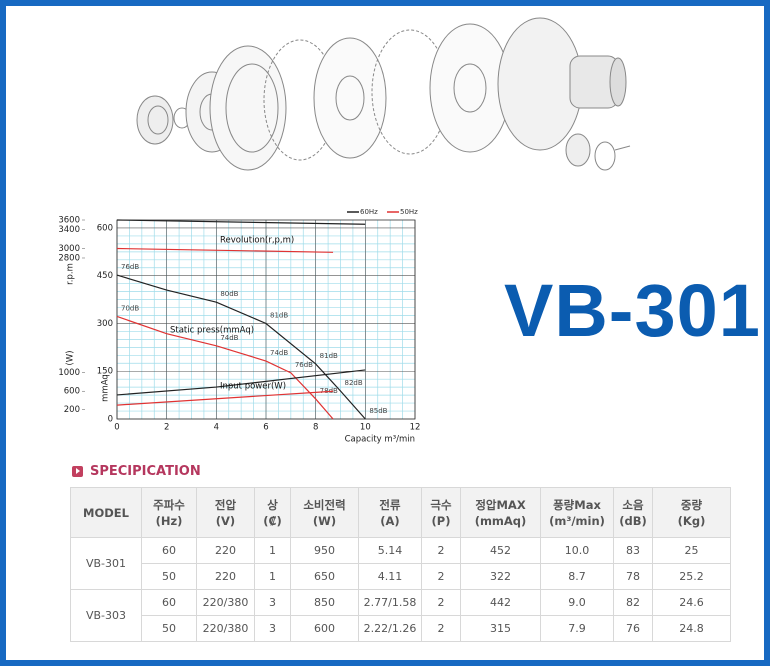 The image size is (770, 666). I want to click on header-text: (m³/min), so click(577, 520).